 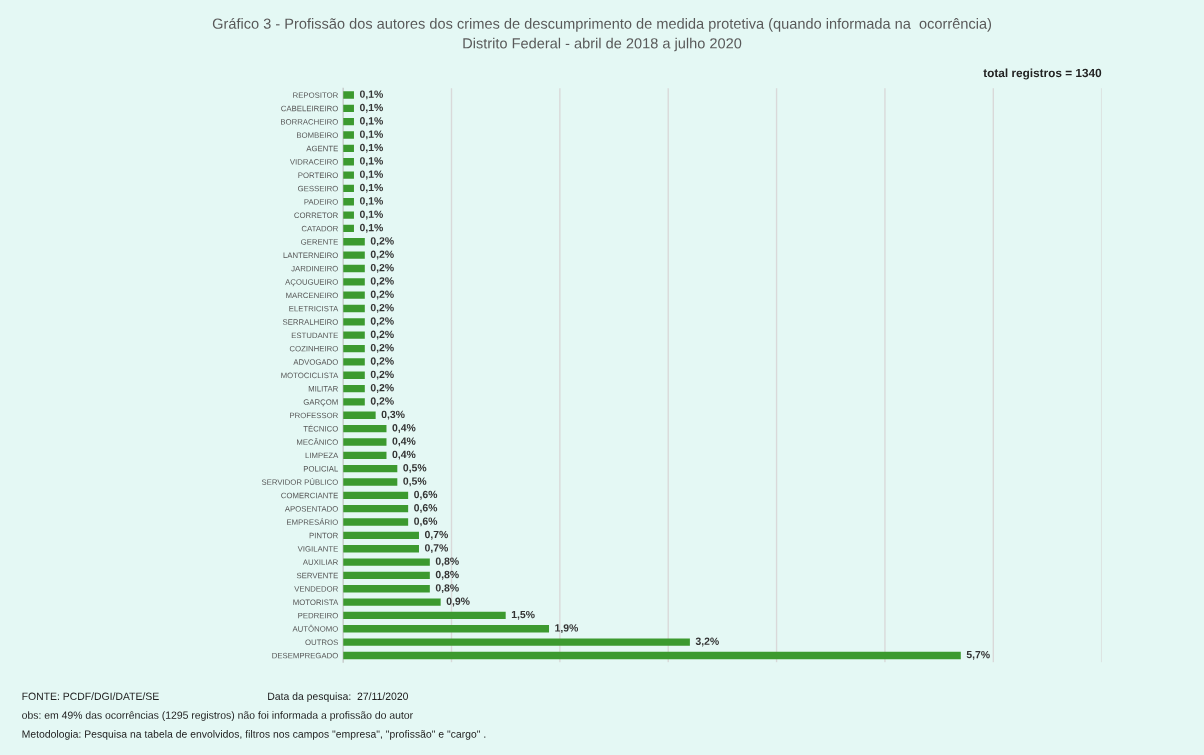 I want to click on data-label: 1,5%, so click(x=523, y=615).